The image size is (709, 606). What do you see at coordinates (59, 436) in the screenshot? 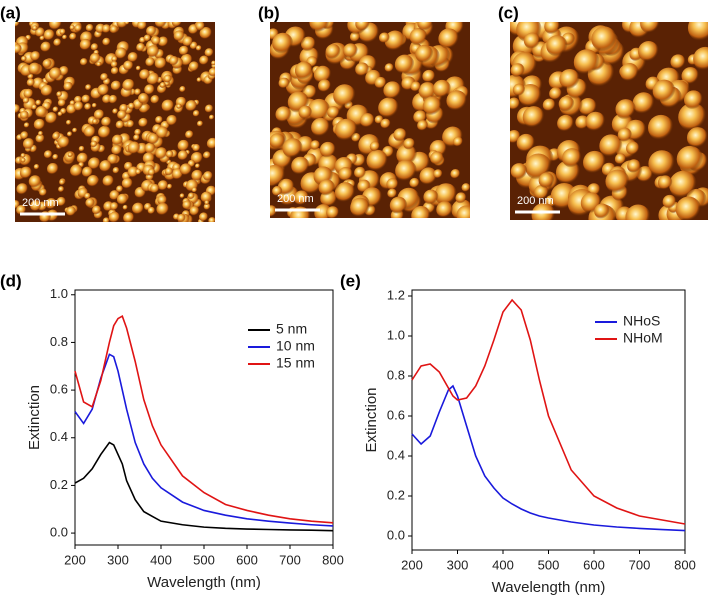
I see `y-tick-label: 0.4` at bounding box center [59, 436].